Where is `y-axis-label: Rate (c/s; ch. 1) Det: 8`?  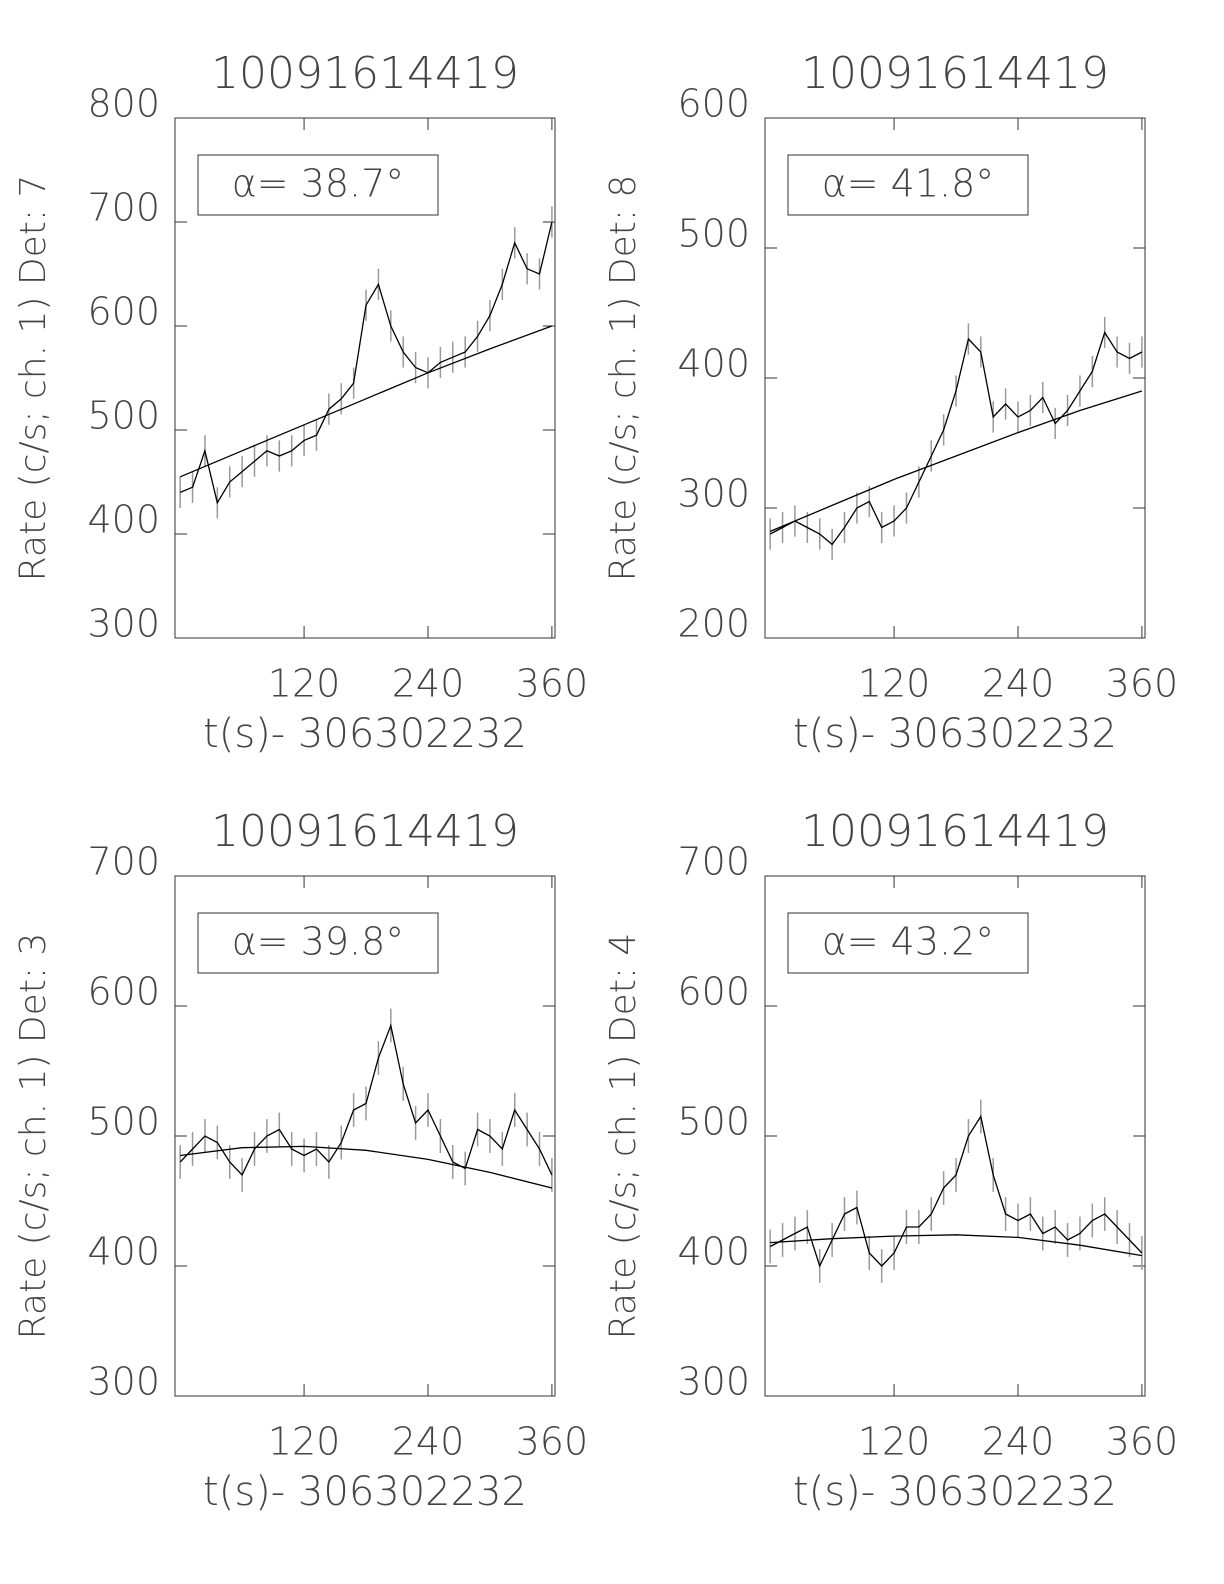
y-axis-label: Rate (c/s; ch. 1) Det: 8 is located at coordinates (623, 378).